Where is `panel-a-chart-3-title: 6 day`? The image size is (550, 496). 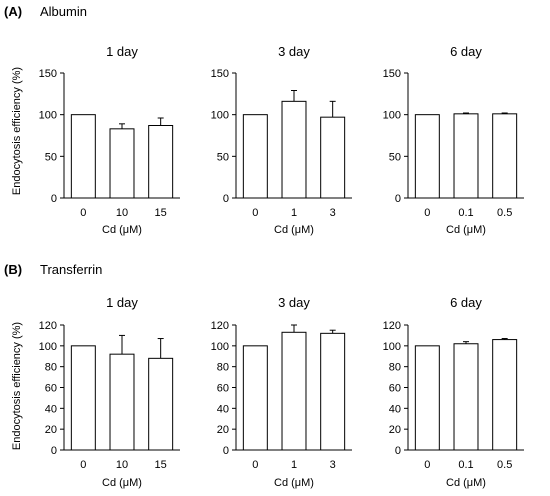
panel-a-chart-3-title: 6 day is located at coordinates (466, 51).